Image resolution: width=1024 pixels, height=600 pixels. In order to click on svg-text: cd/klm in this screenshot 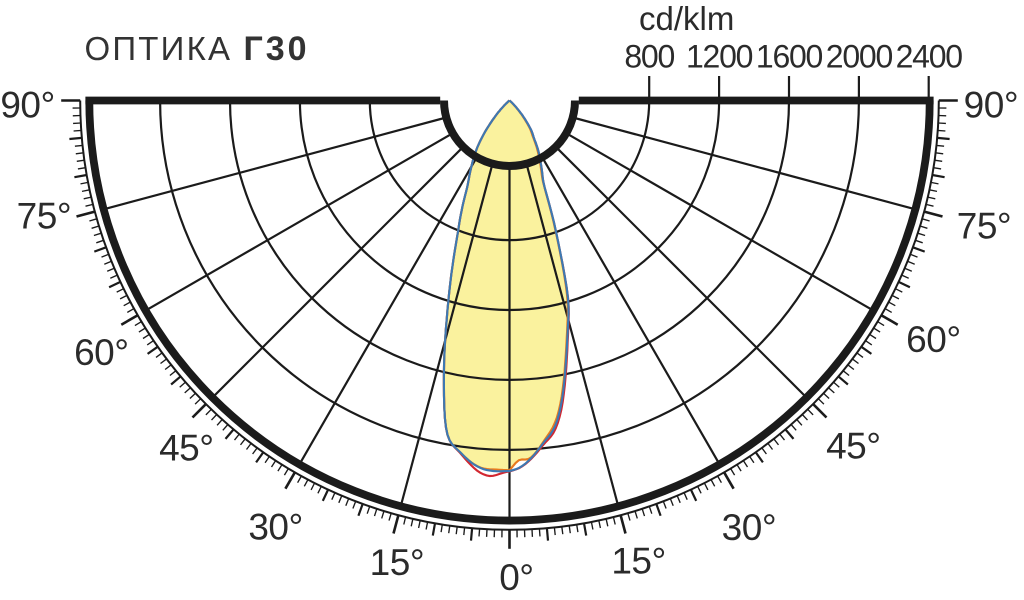, I will do `click(686, 18)`.